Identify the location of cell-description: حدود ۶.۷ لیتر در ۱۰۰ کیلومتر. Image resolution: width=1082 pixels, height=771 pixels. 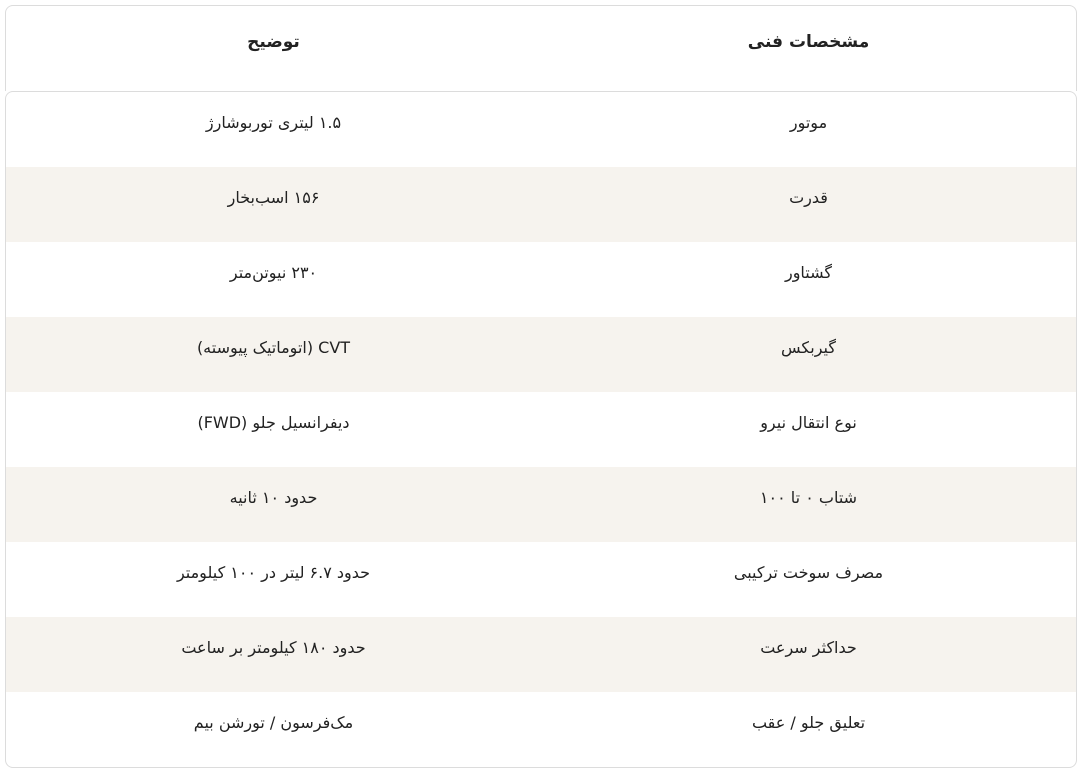
(273, 572).